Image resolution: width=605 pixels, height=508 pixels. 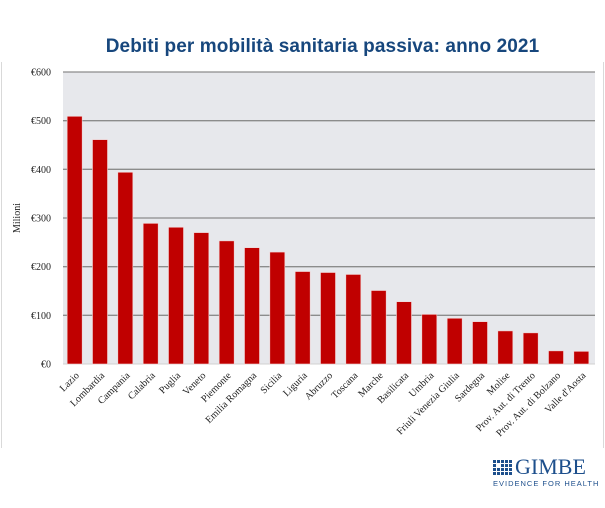 I want to click on y-tick-label: €500, so click(x=41, y=121).